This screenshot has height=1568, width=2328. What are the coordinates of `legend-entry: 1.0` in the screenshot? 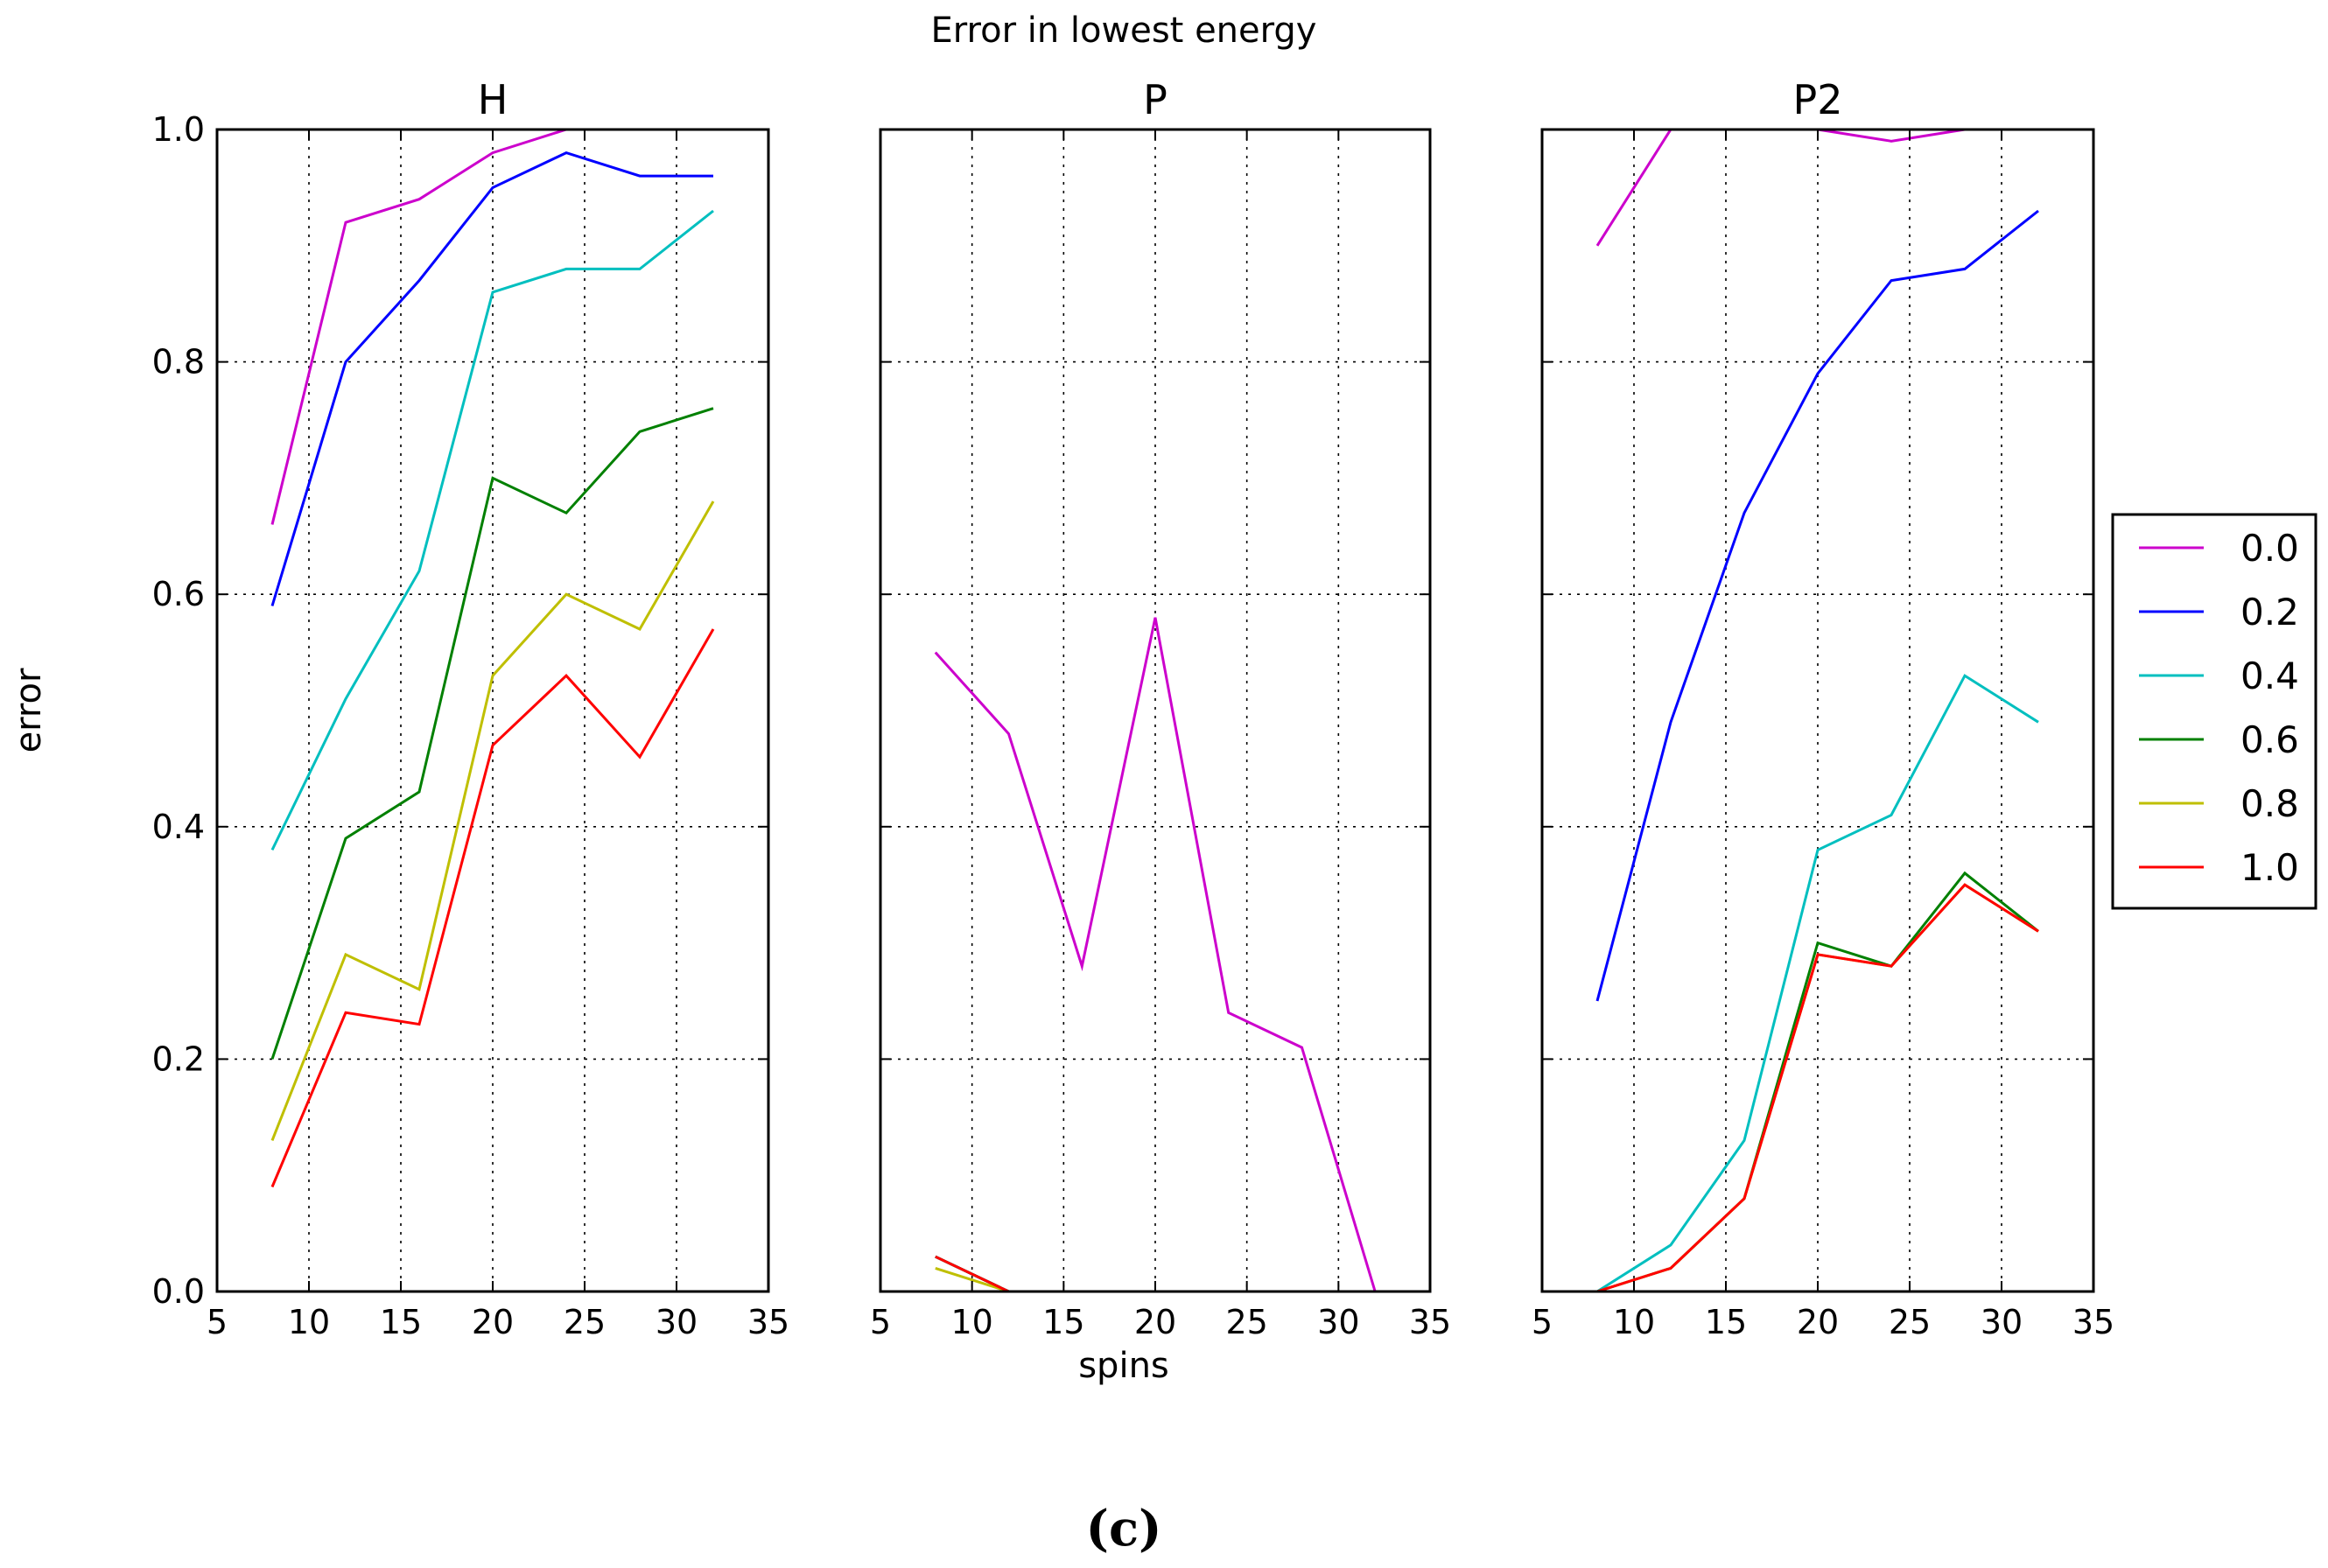 It's located at (2219, 867).